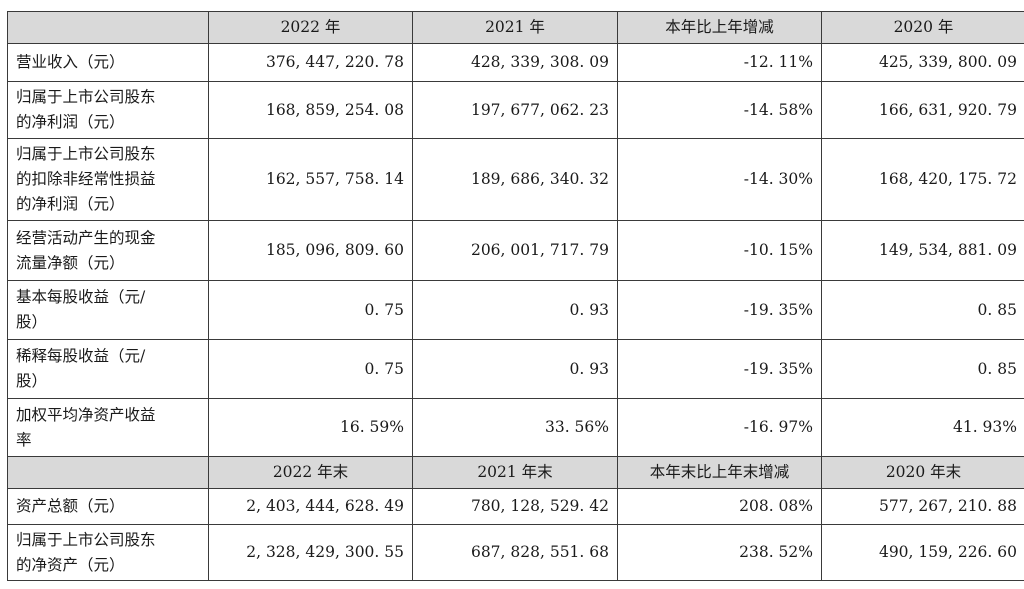 This screenshot has width=1024, height=589. What do you see at coordinates (310, 179) in the screenshot?
I see `value-2022: 162, 557, 758. 14` at bounding box center [310, 179].